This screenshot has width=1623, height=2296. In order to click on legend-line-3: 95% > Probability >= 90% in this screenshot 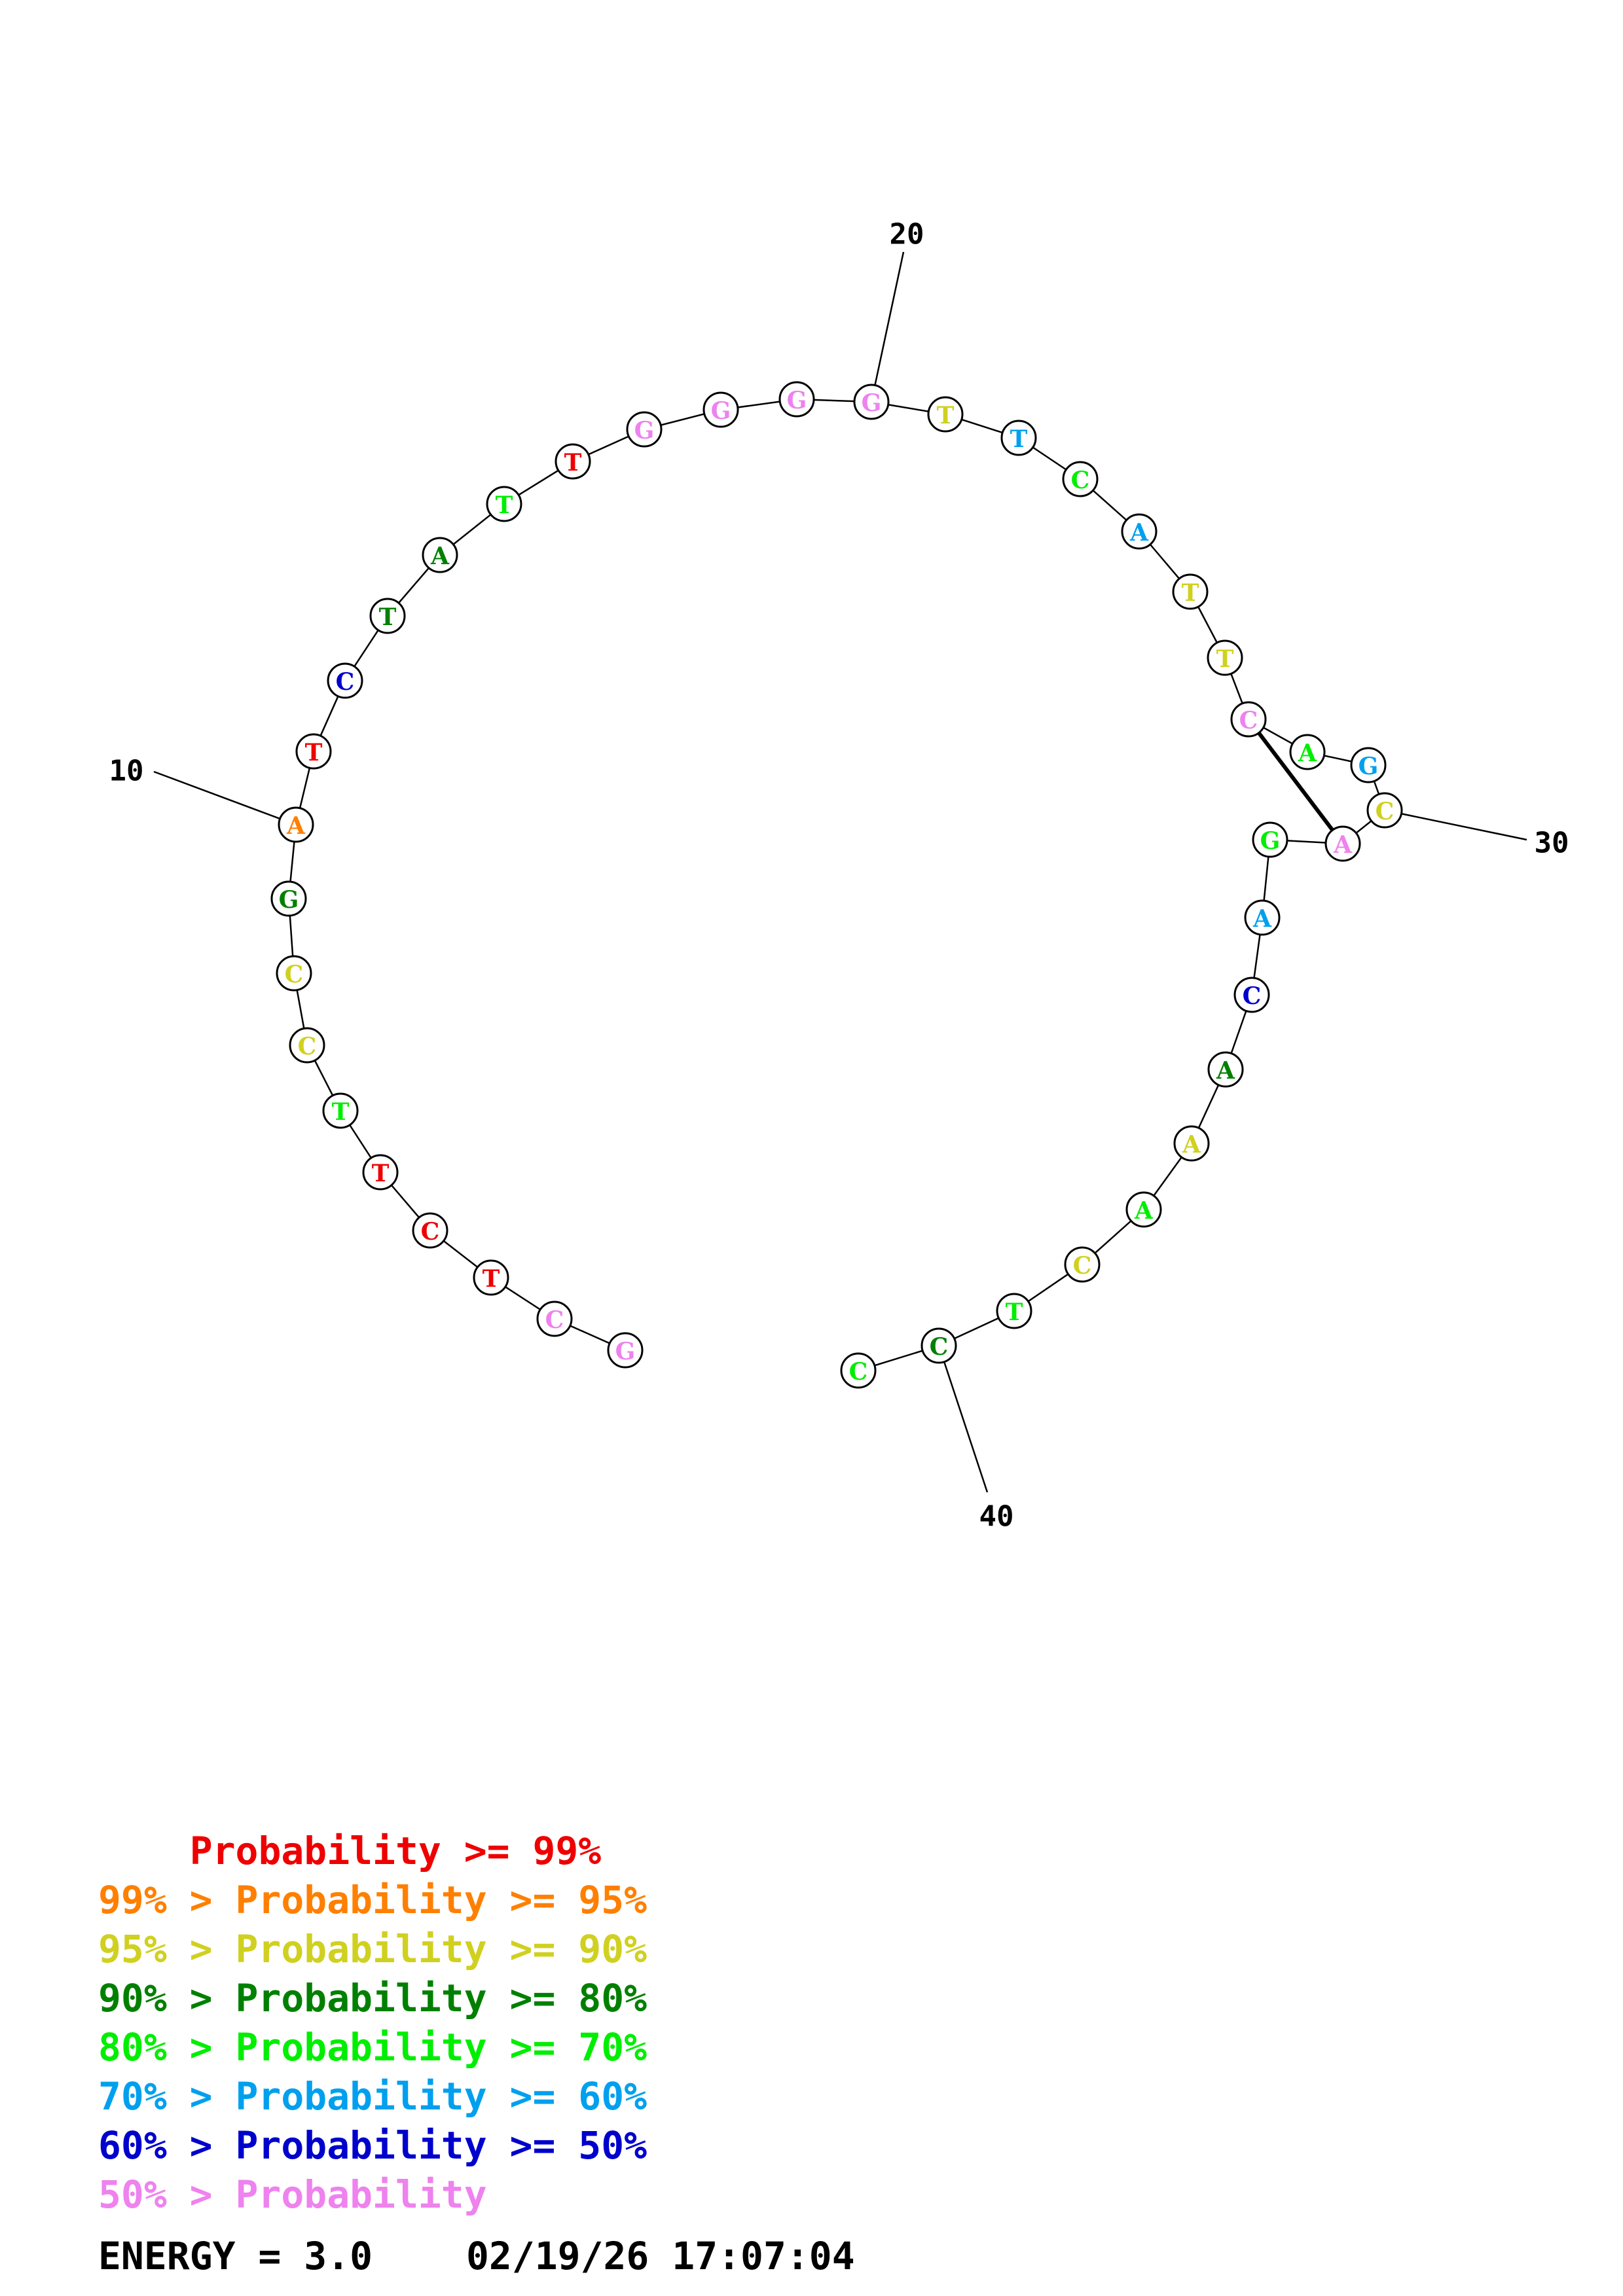, I will do `click(372, 1949)`.